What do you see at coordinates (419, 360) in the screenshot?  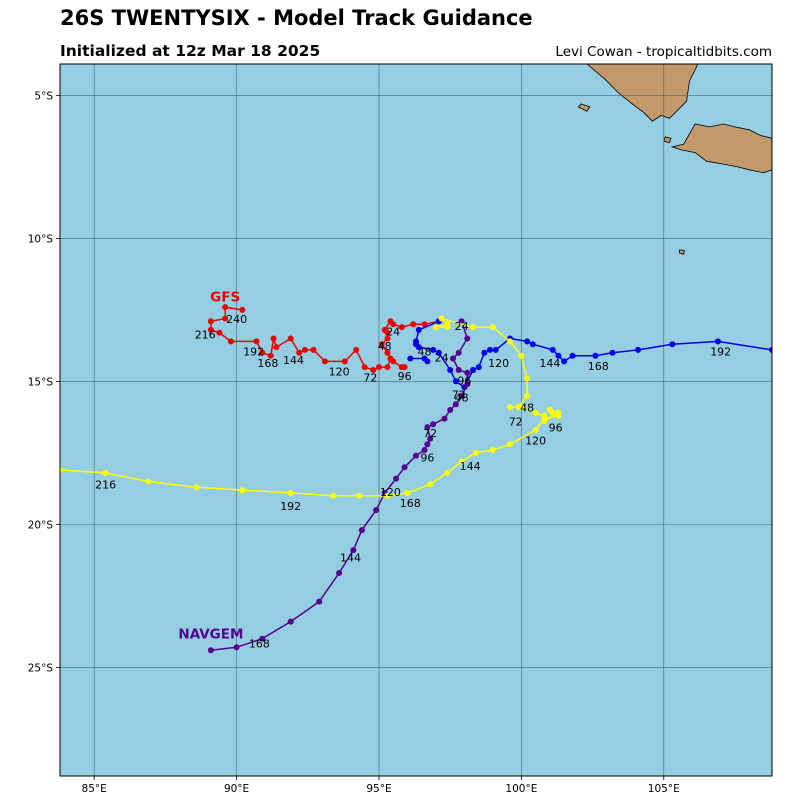 I see `track-cmc-extra` at bounding box center [419, 360].